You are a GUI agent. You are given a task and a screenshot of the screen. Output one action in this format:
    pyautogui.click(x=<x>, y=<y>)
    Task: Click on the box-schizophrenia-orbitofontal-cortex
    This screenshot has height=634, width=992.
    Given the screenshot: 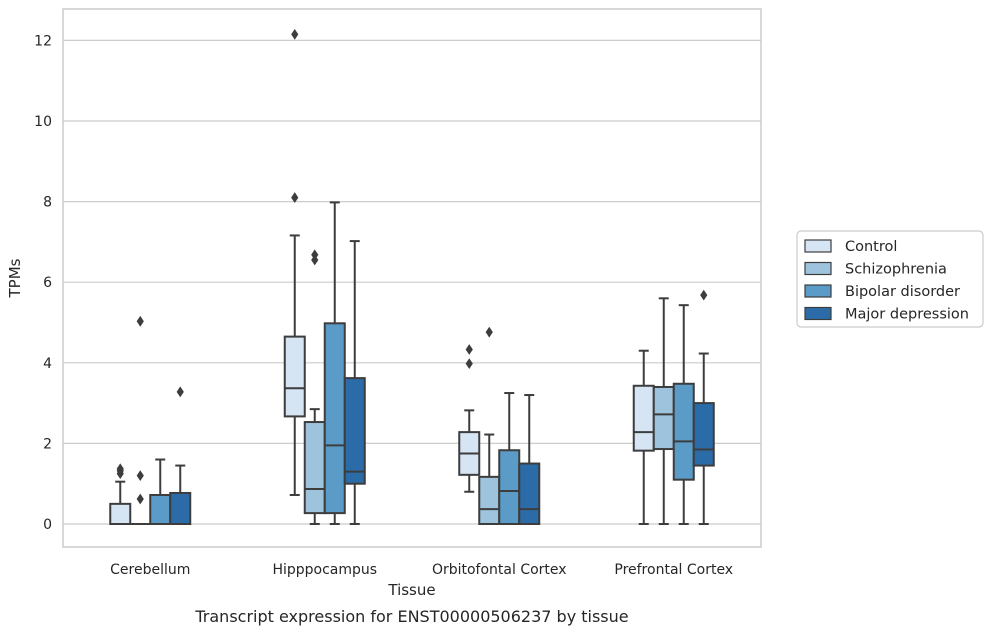 What is the action you would take?
    pyautogui.click(x=489, y=425)
    